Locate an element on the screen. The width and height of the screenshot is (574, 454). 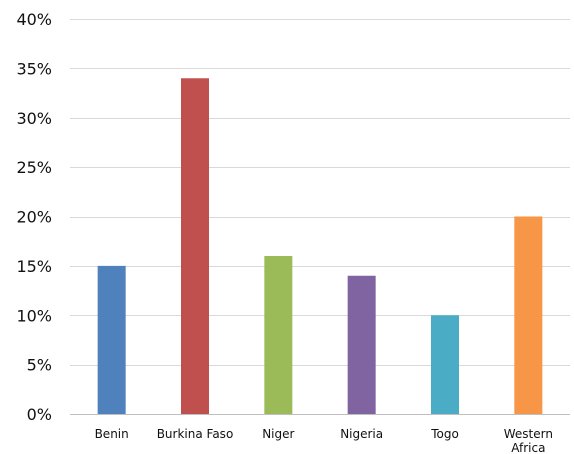
y-tick-label: 0% is located at coordinates (39, 414).